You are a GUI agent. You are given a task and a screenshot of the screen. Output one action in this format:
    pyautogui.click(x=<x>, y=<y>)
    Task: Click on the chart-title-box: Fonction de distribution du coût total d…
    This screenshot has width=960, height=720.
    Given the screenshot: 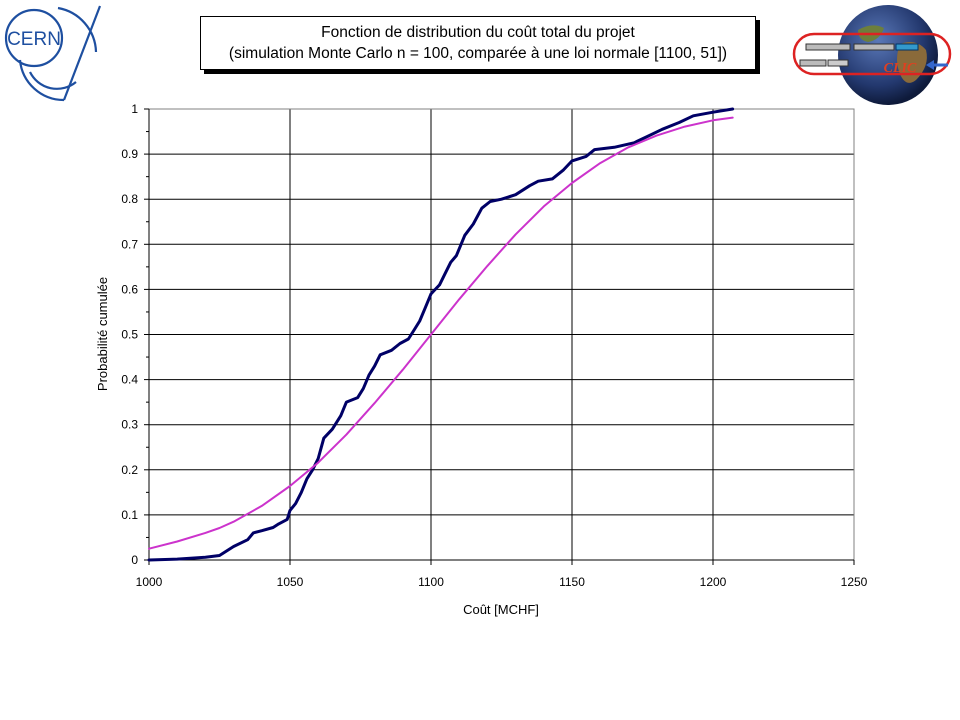 What is the action you would take?
    pyautogui.click(x=478, y=43)
    